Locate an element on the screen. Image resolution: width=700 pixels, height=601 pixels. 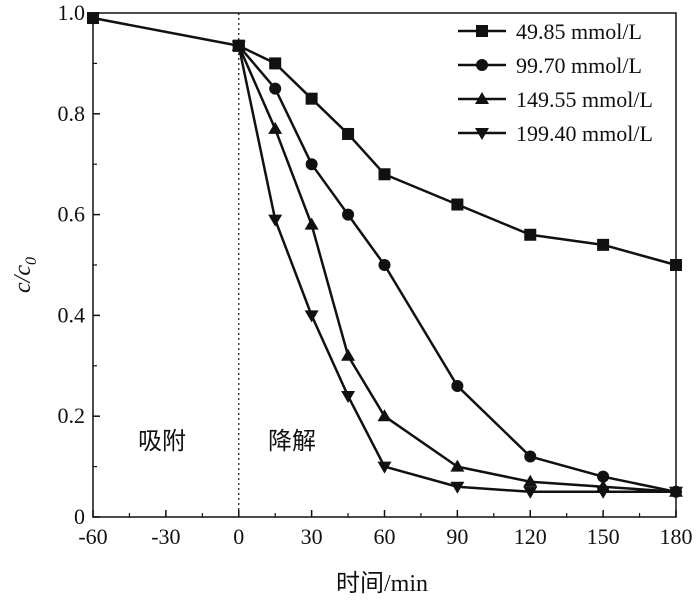
x-tick-label: 150 is located at coordinates (603, 536).